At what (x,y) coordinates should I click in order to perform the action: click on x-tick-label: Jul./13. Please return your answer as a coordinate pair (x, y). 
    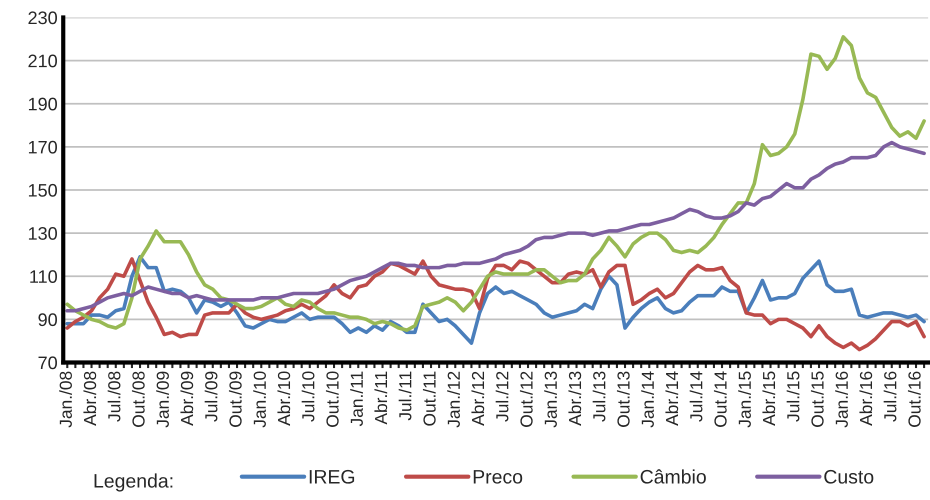
    Looking at the image, I should click on (599, 397).